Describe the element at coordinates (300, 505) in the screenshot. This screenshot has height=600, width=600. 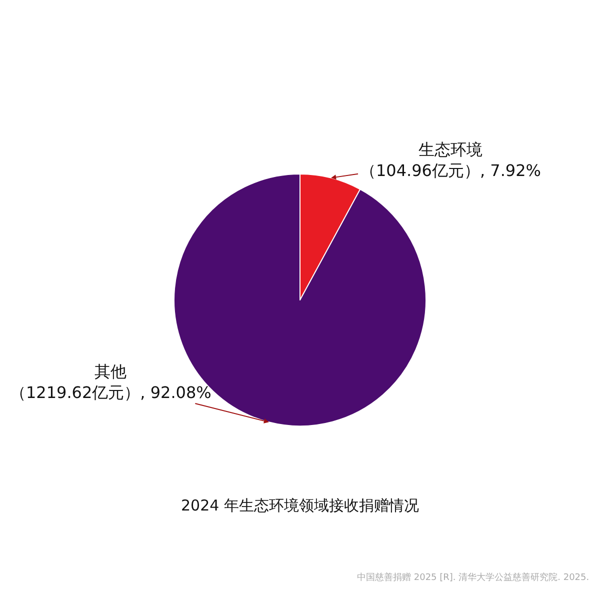
I see `text: 2024 年生态环境领域接收捐赠情况` at that location.